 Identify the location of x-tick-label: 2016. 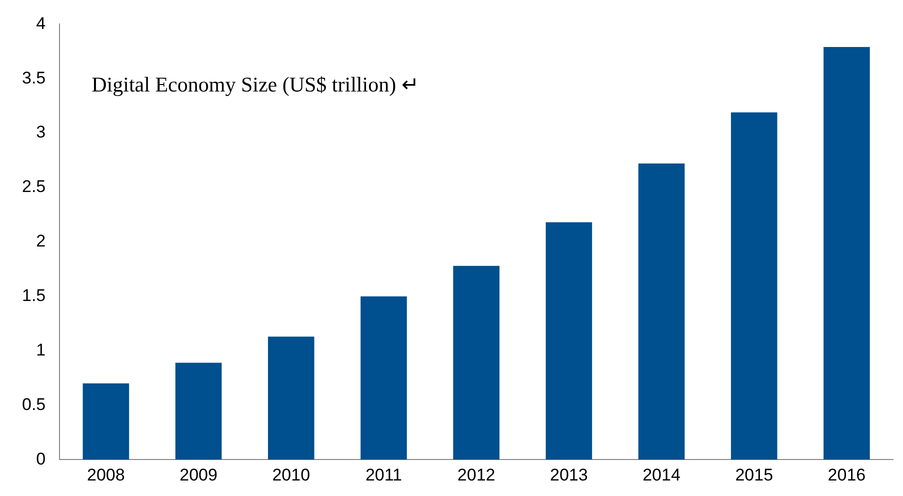
(847, 474).